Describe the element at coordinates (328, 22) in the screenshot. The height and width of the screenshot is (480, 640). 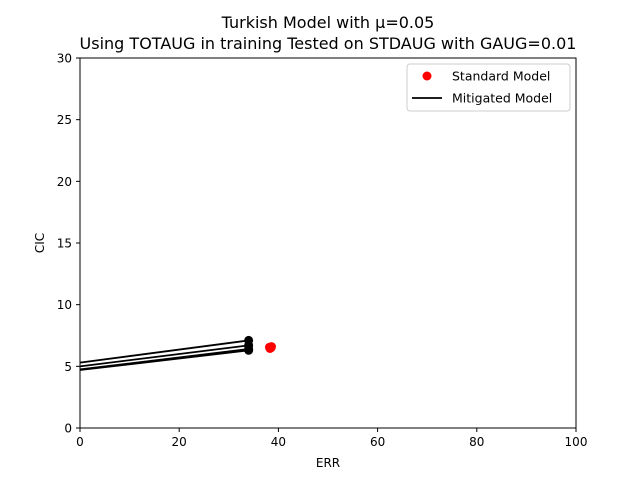
I see `chart-title: Turkish Model with μ=0.05` at that location.